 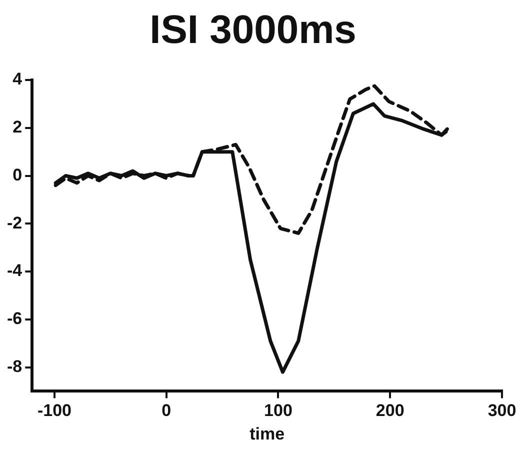 What do you see at coordinates (390, 410) in the screenshot?
I see `x-tick-label: 200` at bounding box center [390, 410].